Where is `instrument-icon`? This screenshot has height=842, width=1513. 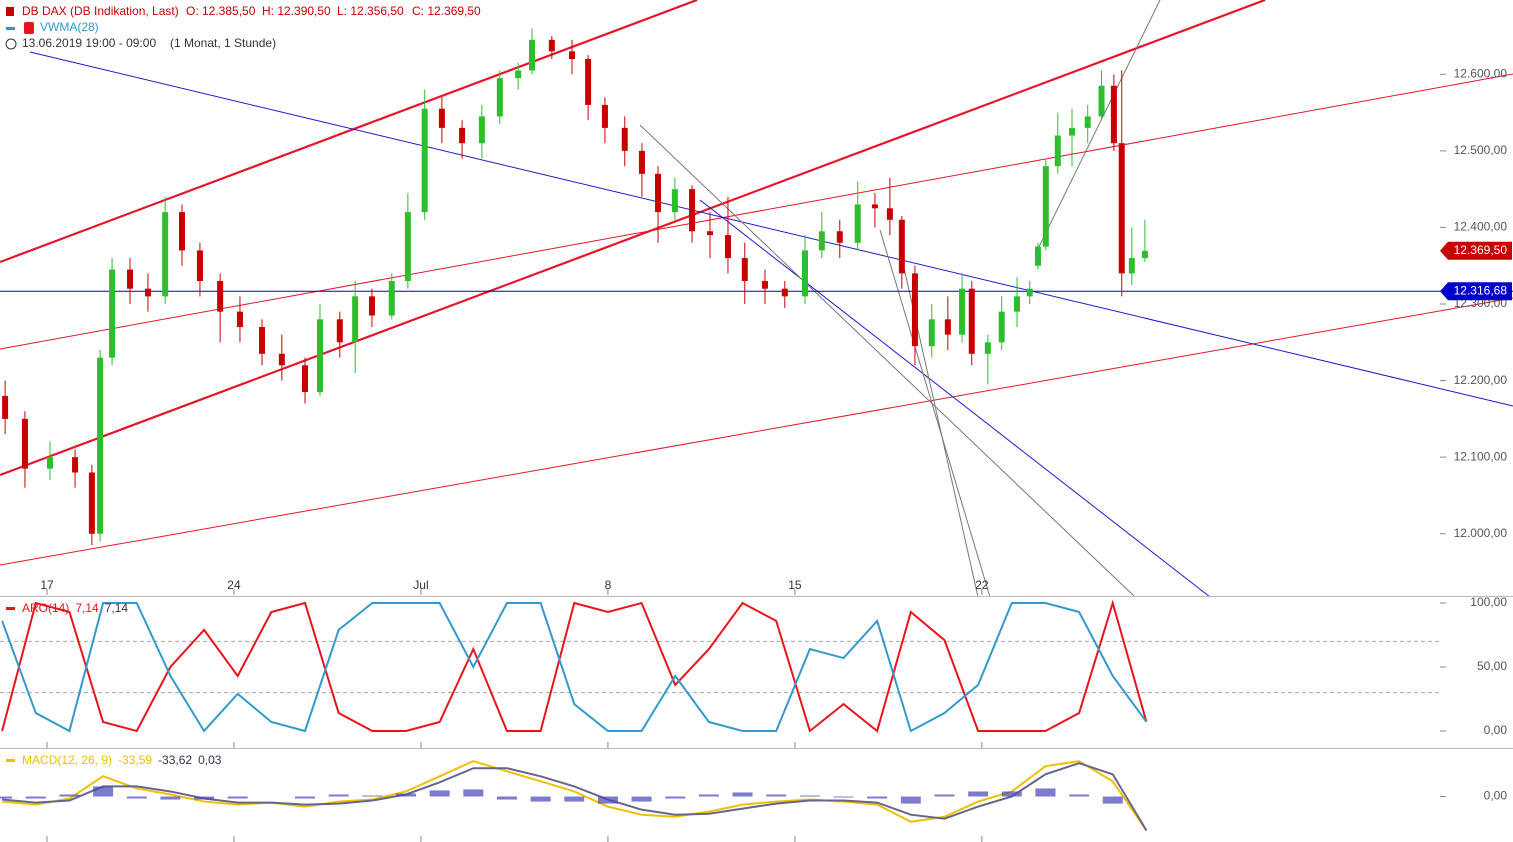
instrument-icon is located at coordinates (10, 11).